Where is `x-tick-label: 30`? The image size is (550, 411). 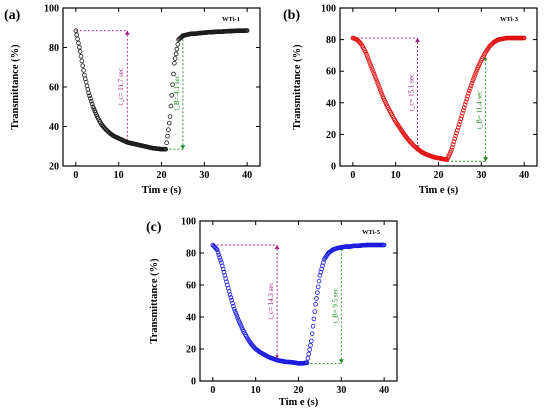 x-tick-label: 30 is located at coordinates (481, 175).